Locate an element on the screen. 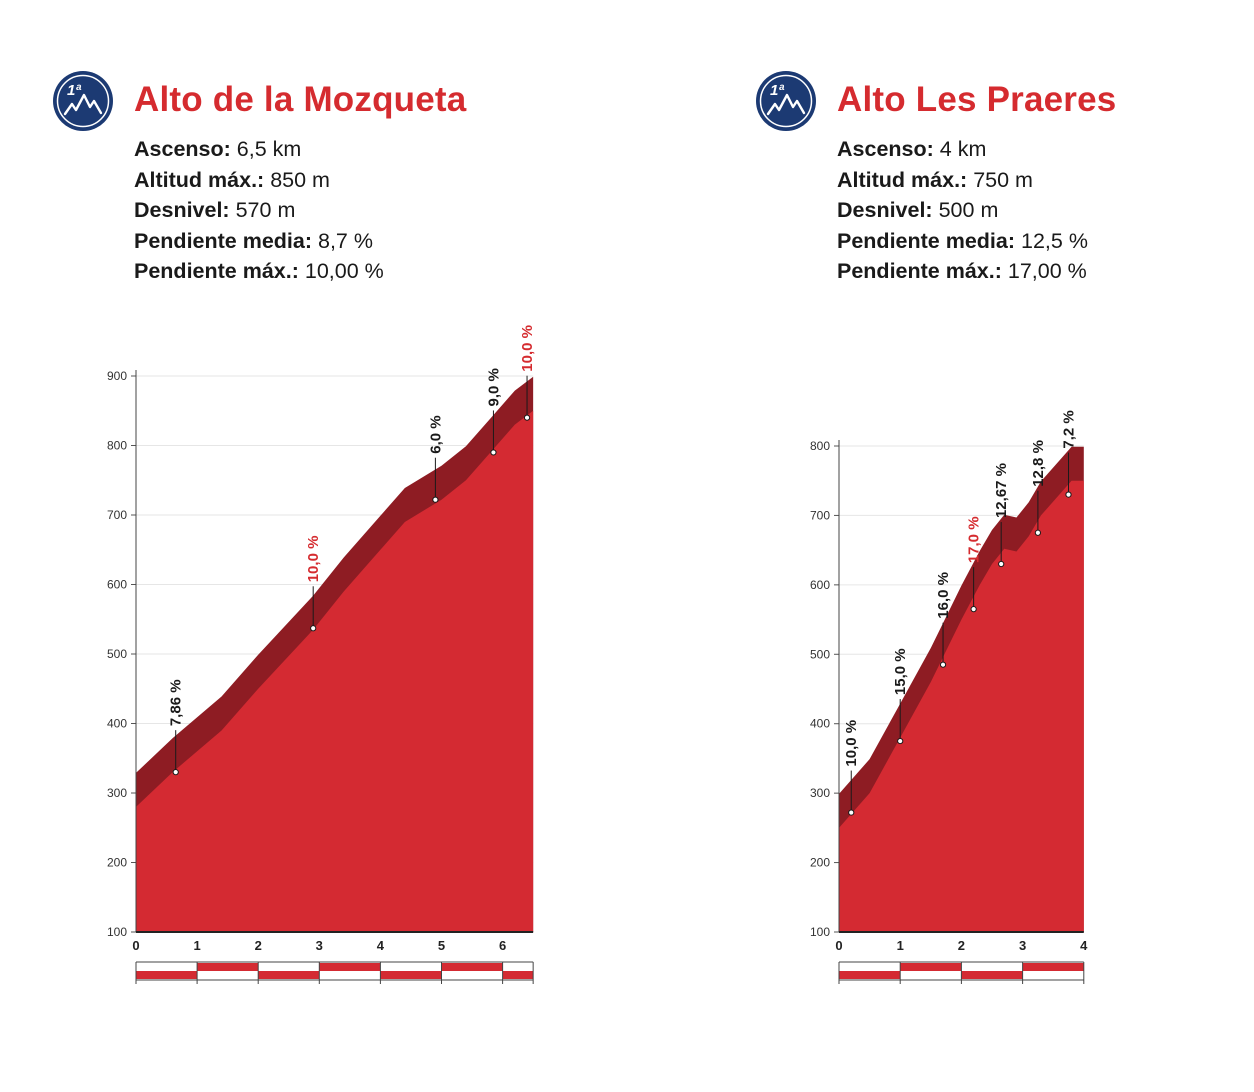 This screenshot has width=1254, height=1092. climb-title: Alto de la Mozqueta is located at coordinates (300, 99).